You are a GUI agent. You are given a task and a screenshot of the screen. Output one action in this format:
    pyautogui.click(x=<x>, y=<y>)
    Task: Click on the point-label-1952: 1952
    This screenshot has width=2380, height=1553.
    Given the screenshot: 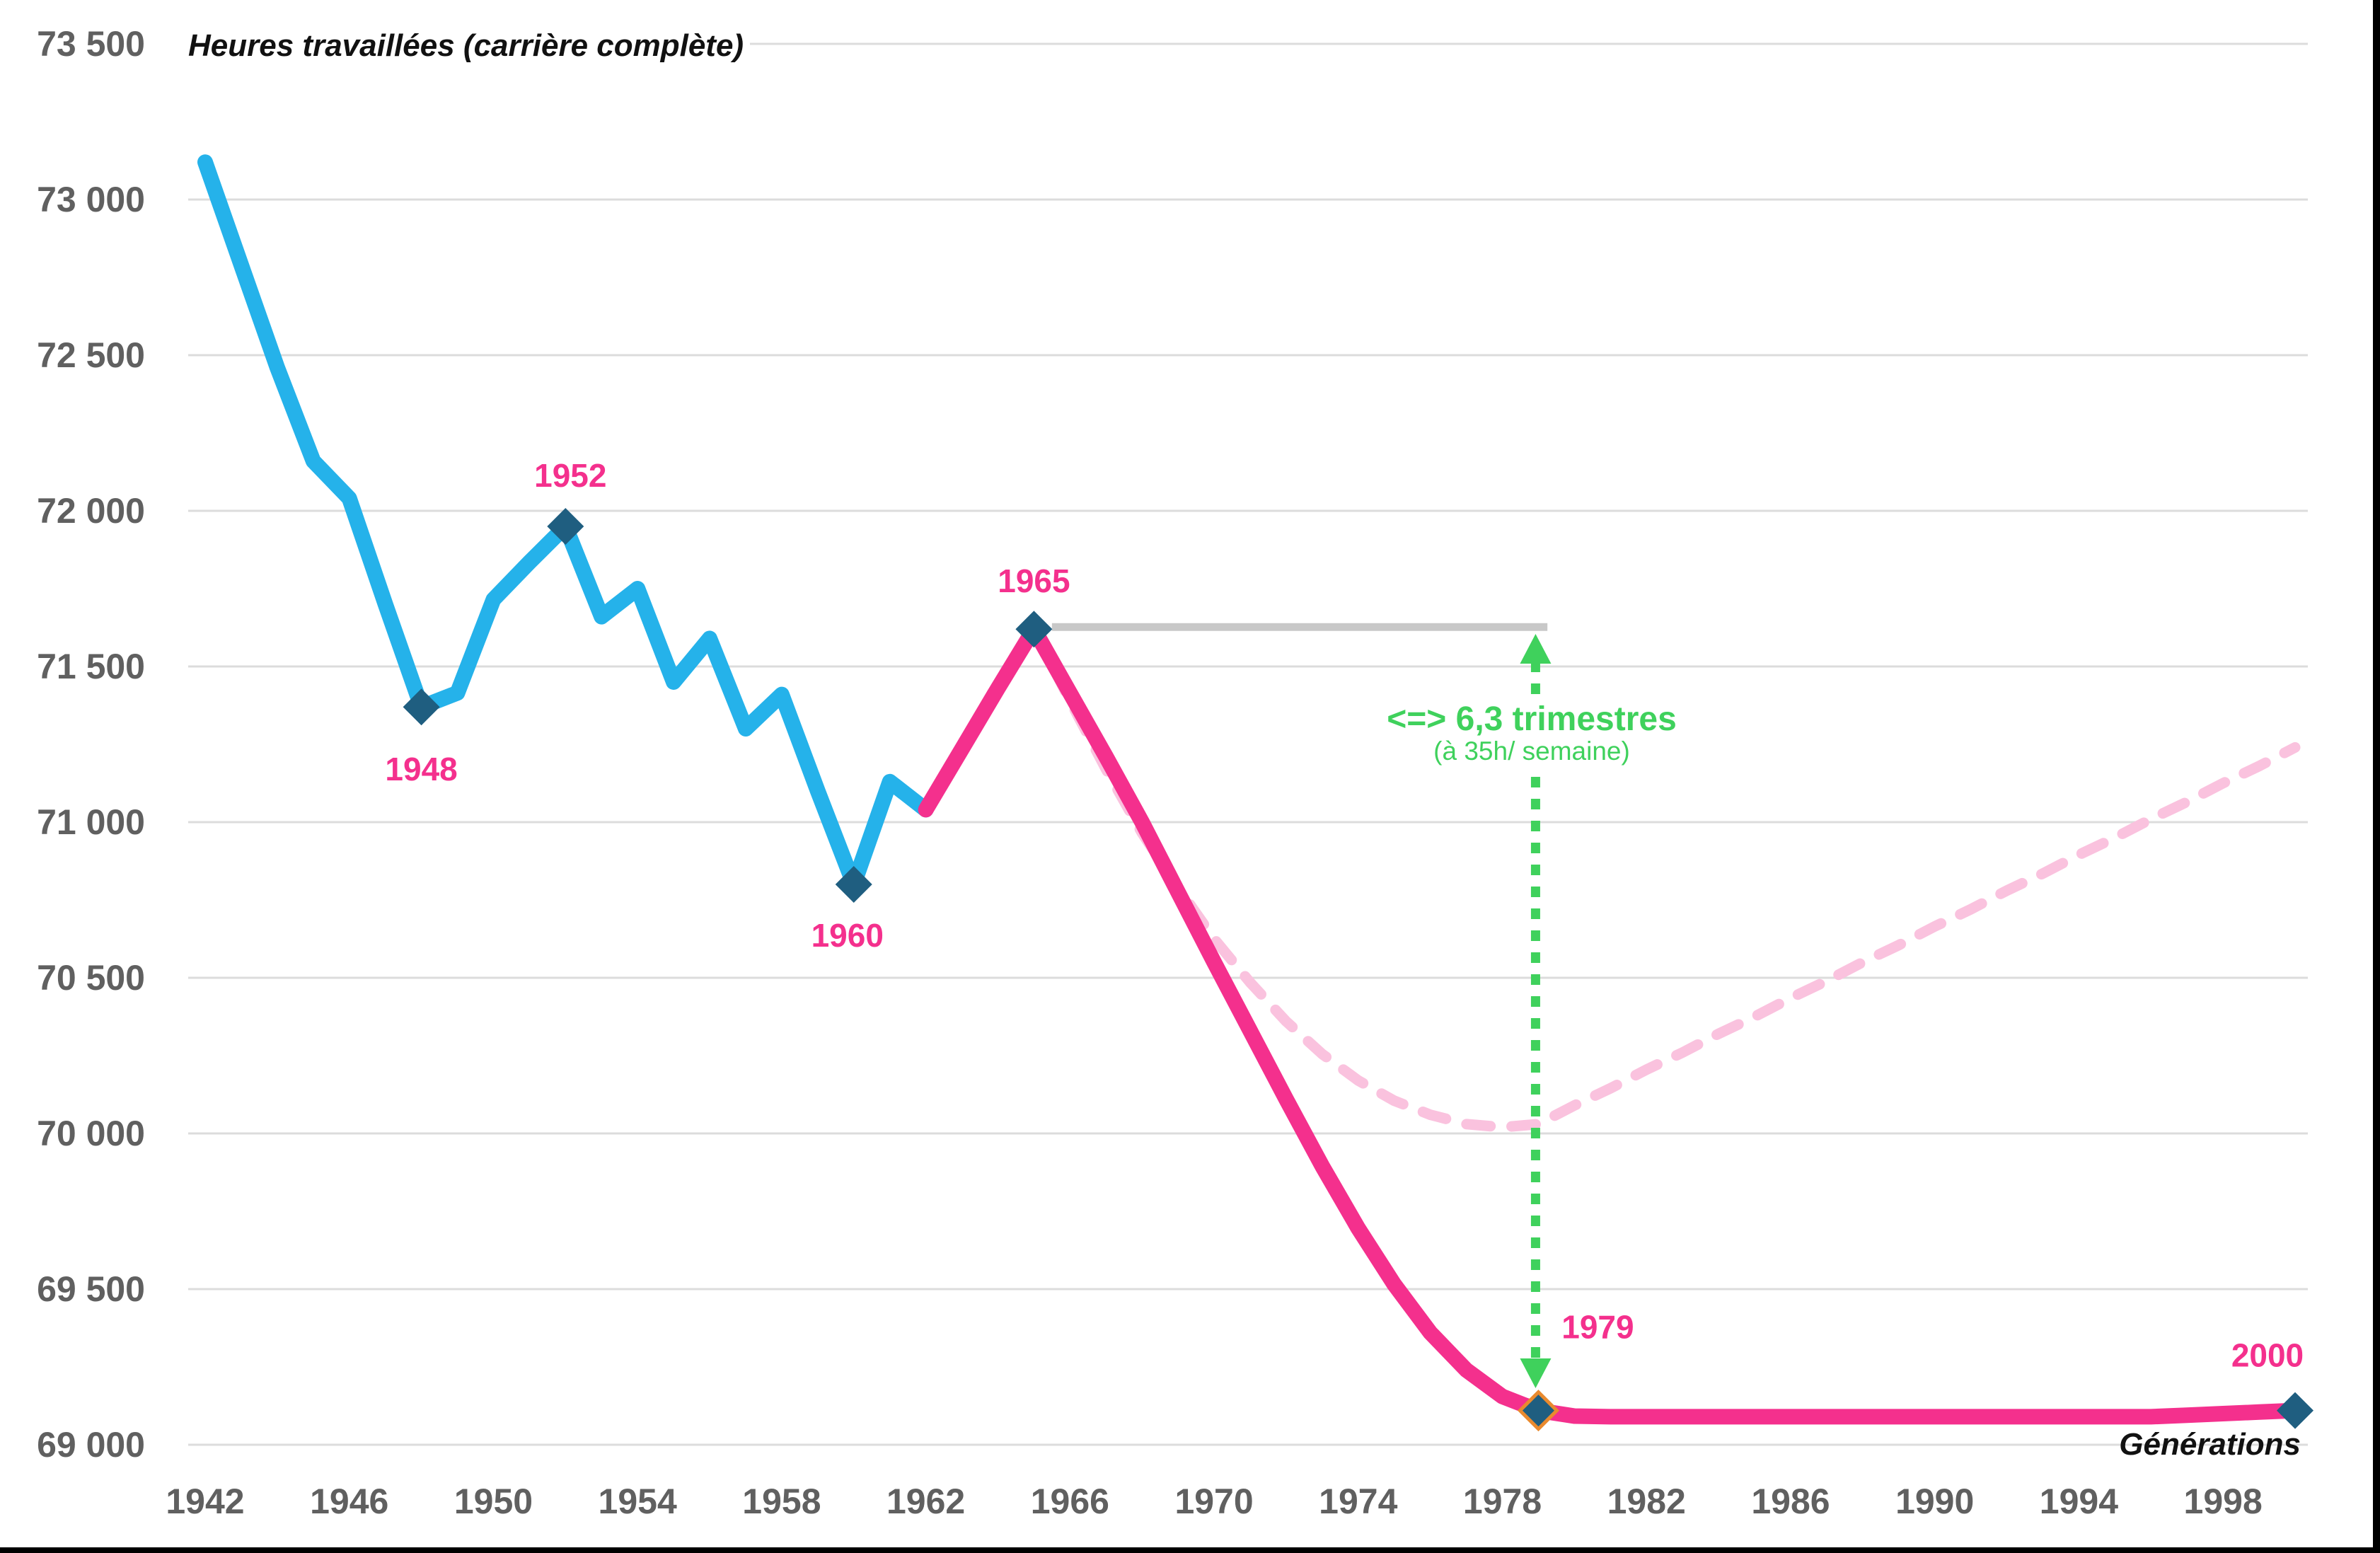 What is the action you would take?
    pyautogui.click(x=570, y=475)
    